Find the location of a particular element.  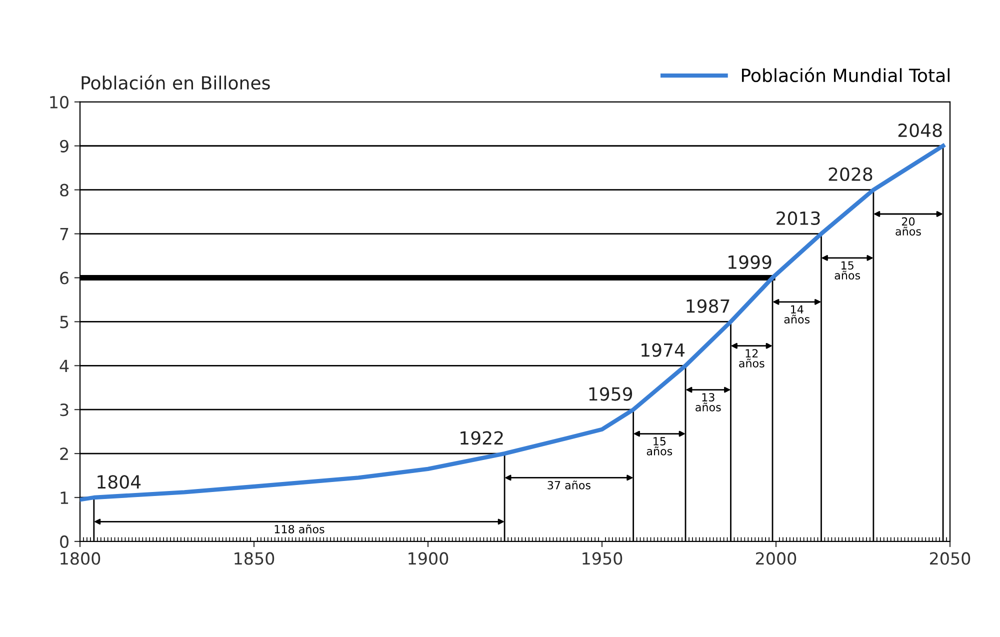

y-tick-label: 3 is located at coordinates (64, 410).